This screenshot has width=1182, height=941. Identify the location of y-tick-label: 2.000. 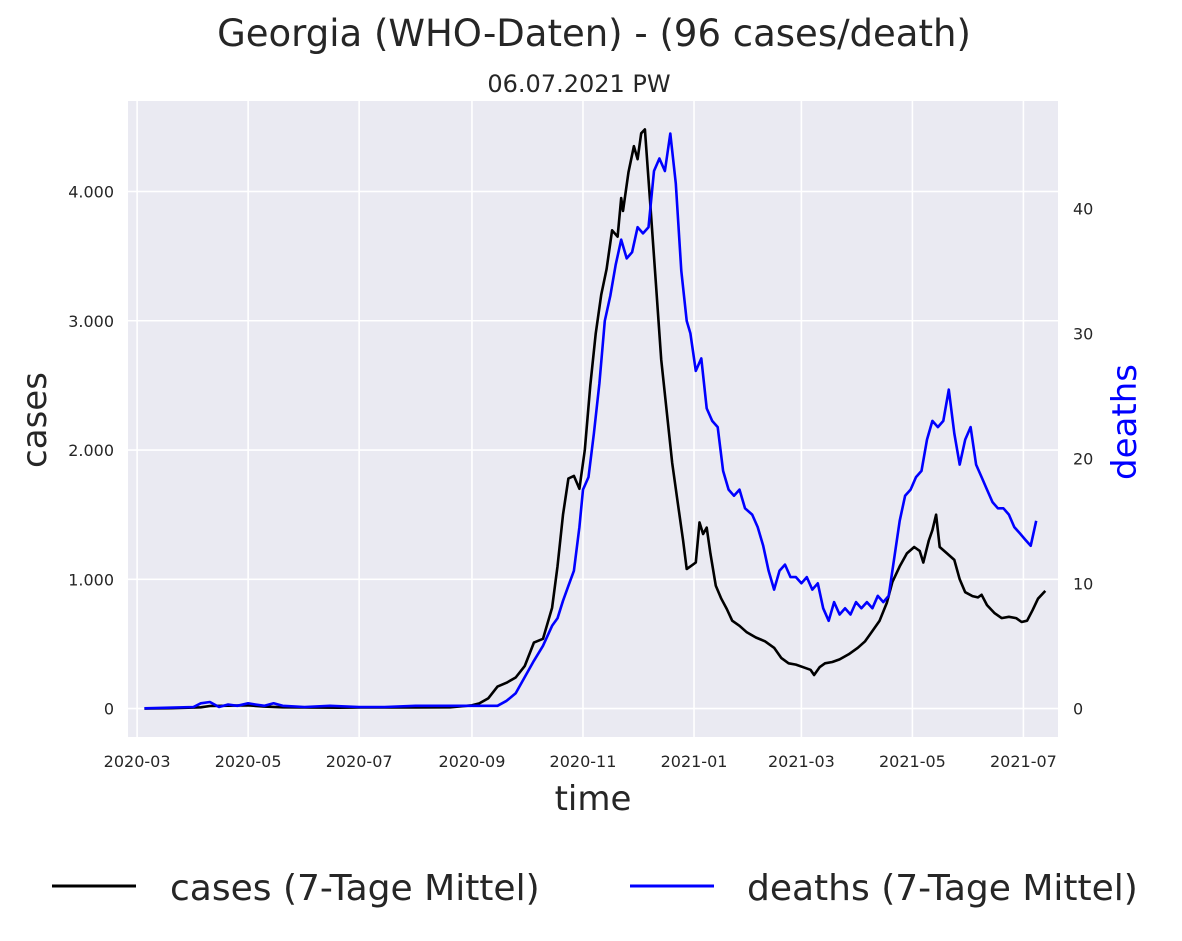
(91, 450).